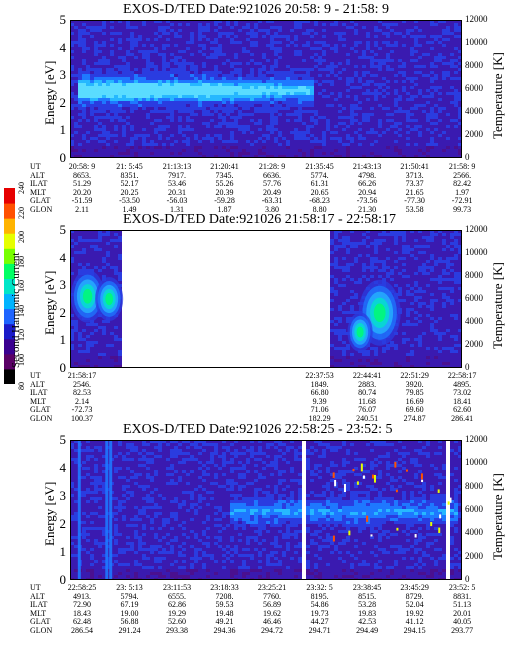  Describe the element at coordinates (367, 166) in the screenshot. I see `ephemeris-value: 21:43:13` at that location.